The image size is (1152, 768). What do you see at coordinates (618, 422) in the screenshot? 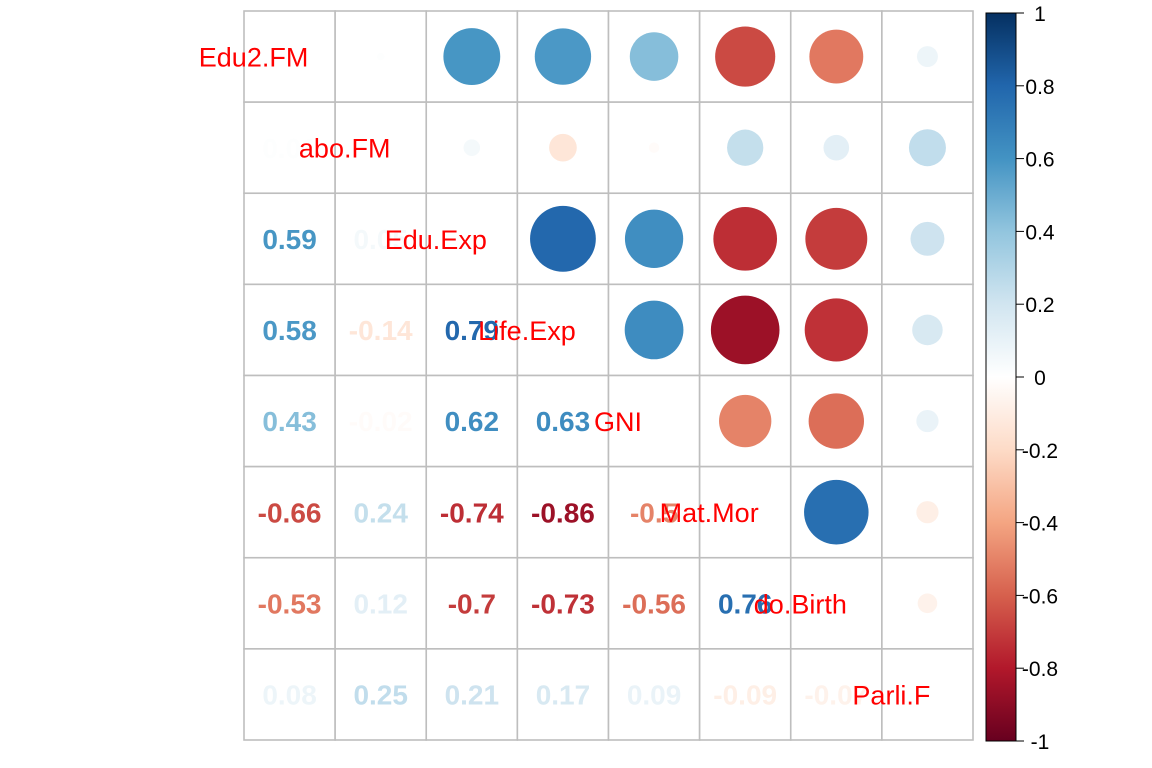
I see `variable-label: GNI` at bounding box center [618, 422].